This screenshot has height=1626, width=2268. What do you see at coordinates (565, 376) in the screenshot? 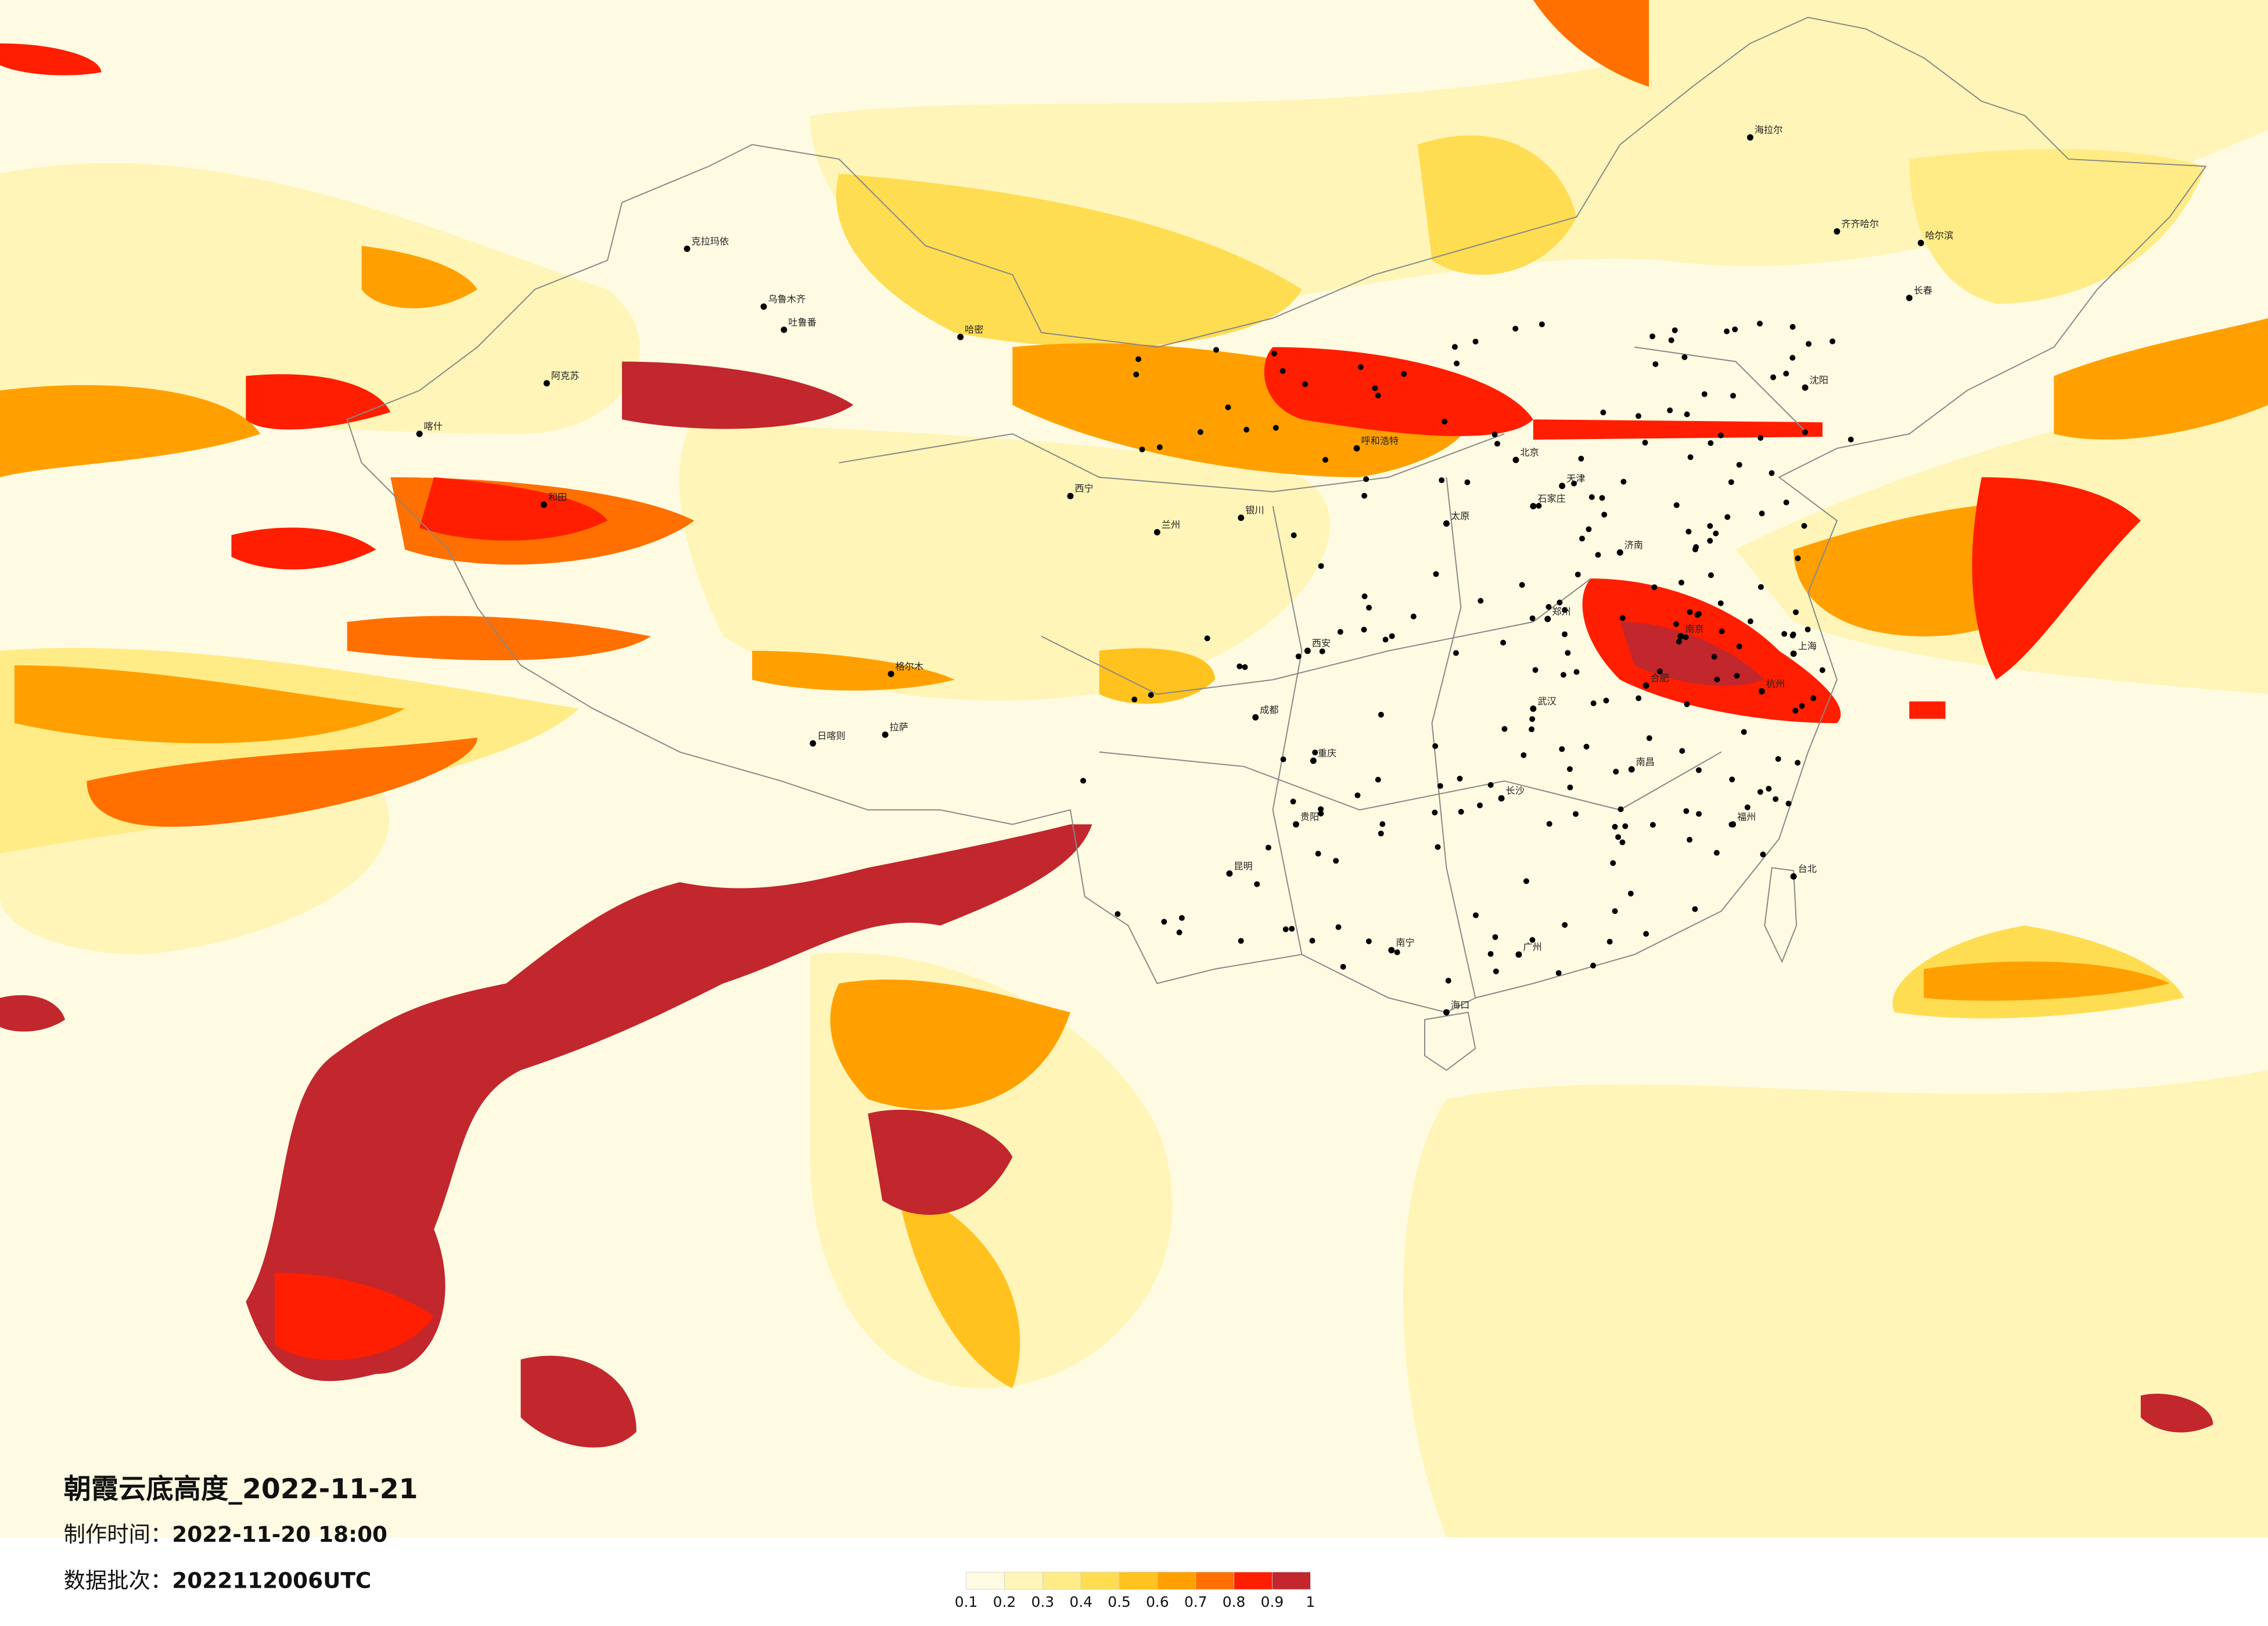
I see `city-label: 阿克苏` at bounding box center [565, 376].